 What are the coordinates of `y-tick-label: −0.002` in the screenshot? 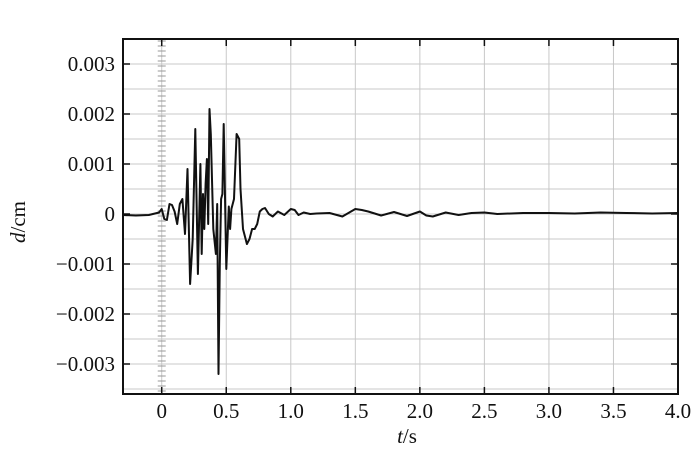 It's located at (85, 314).